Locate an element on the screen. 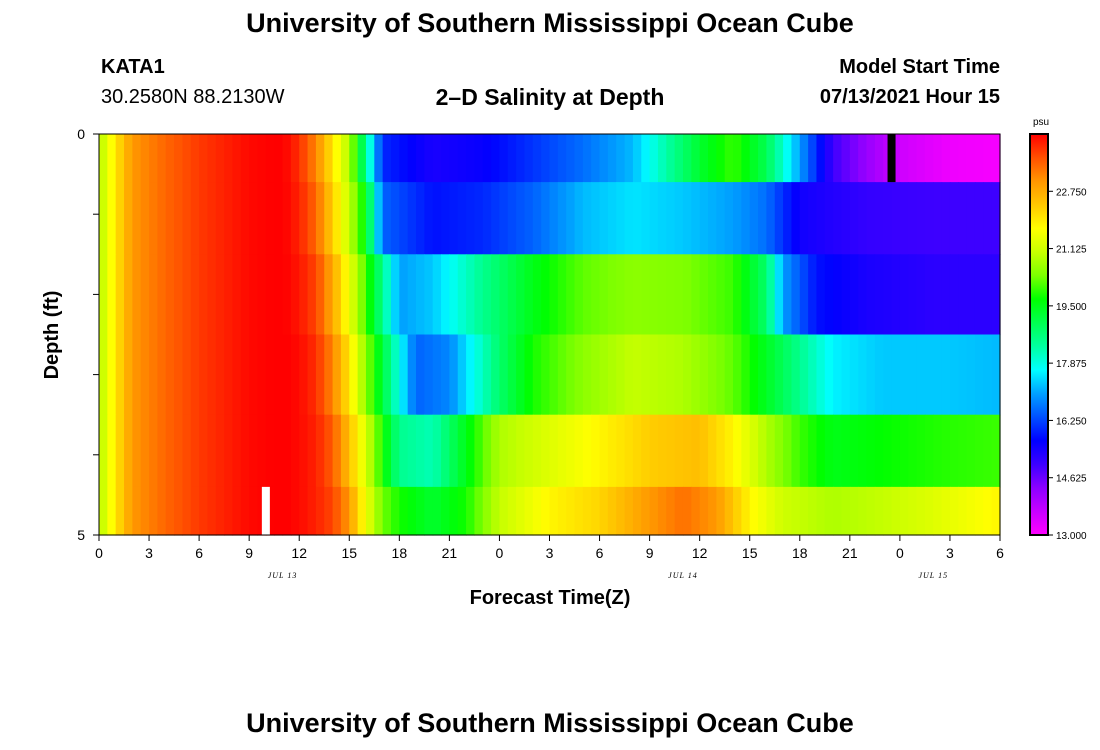  x-tick-label: 9 is located at coordinates (650, 553).